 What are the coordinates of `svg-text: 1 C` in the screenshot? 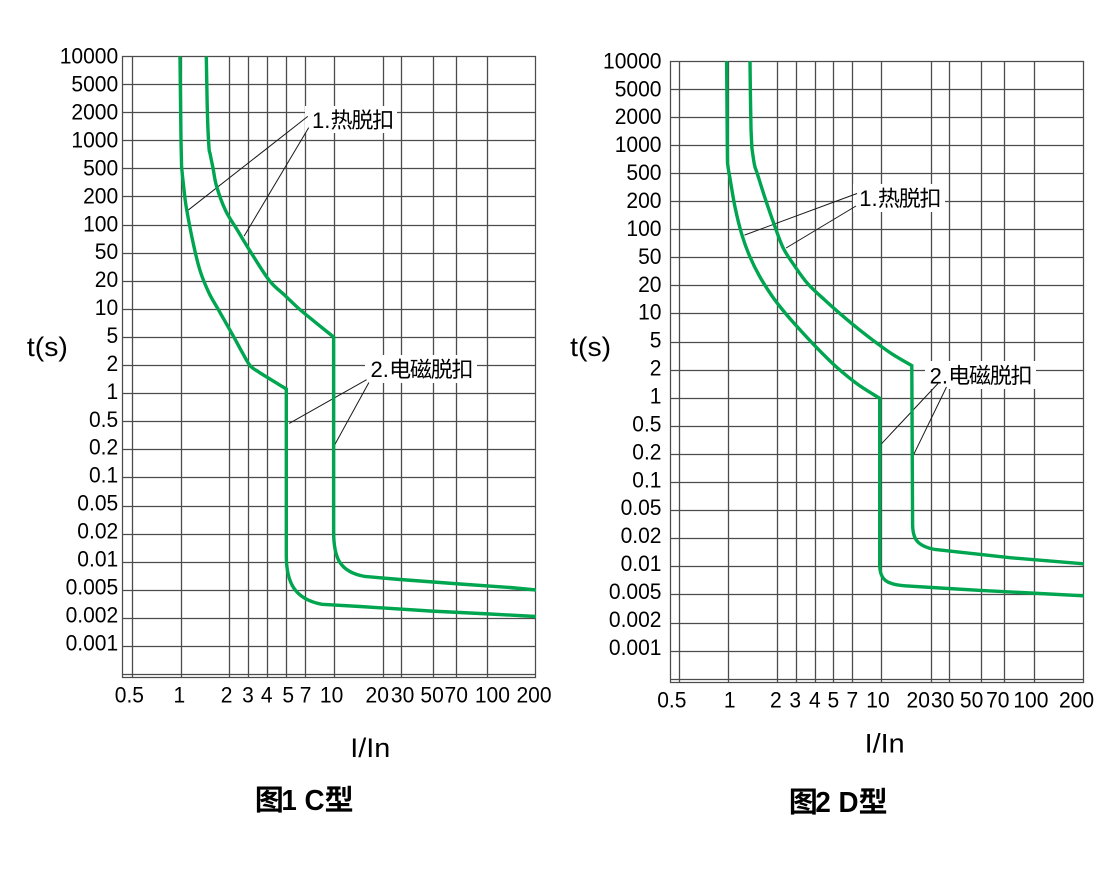 It's located at (302, 801).